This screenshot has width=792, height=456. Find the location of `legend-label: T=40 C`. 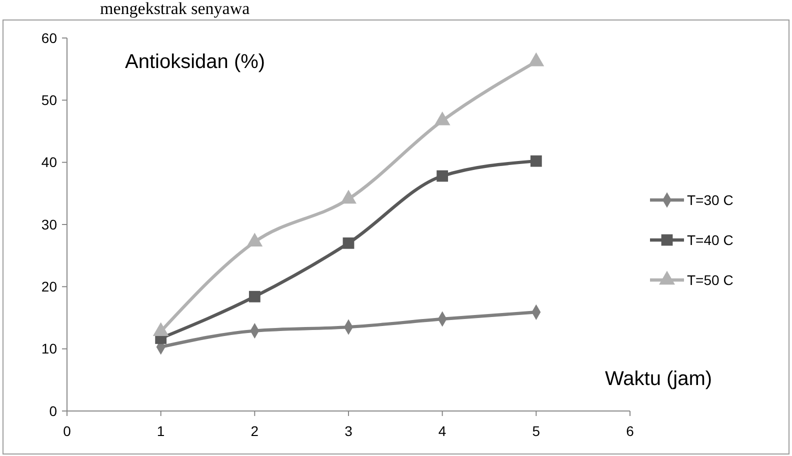

legend-label: T=40 C is located at coordinates (710, 240).